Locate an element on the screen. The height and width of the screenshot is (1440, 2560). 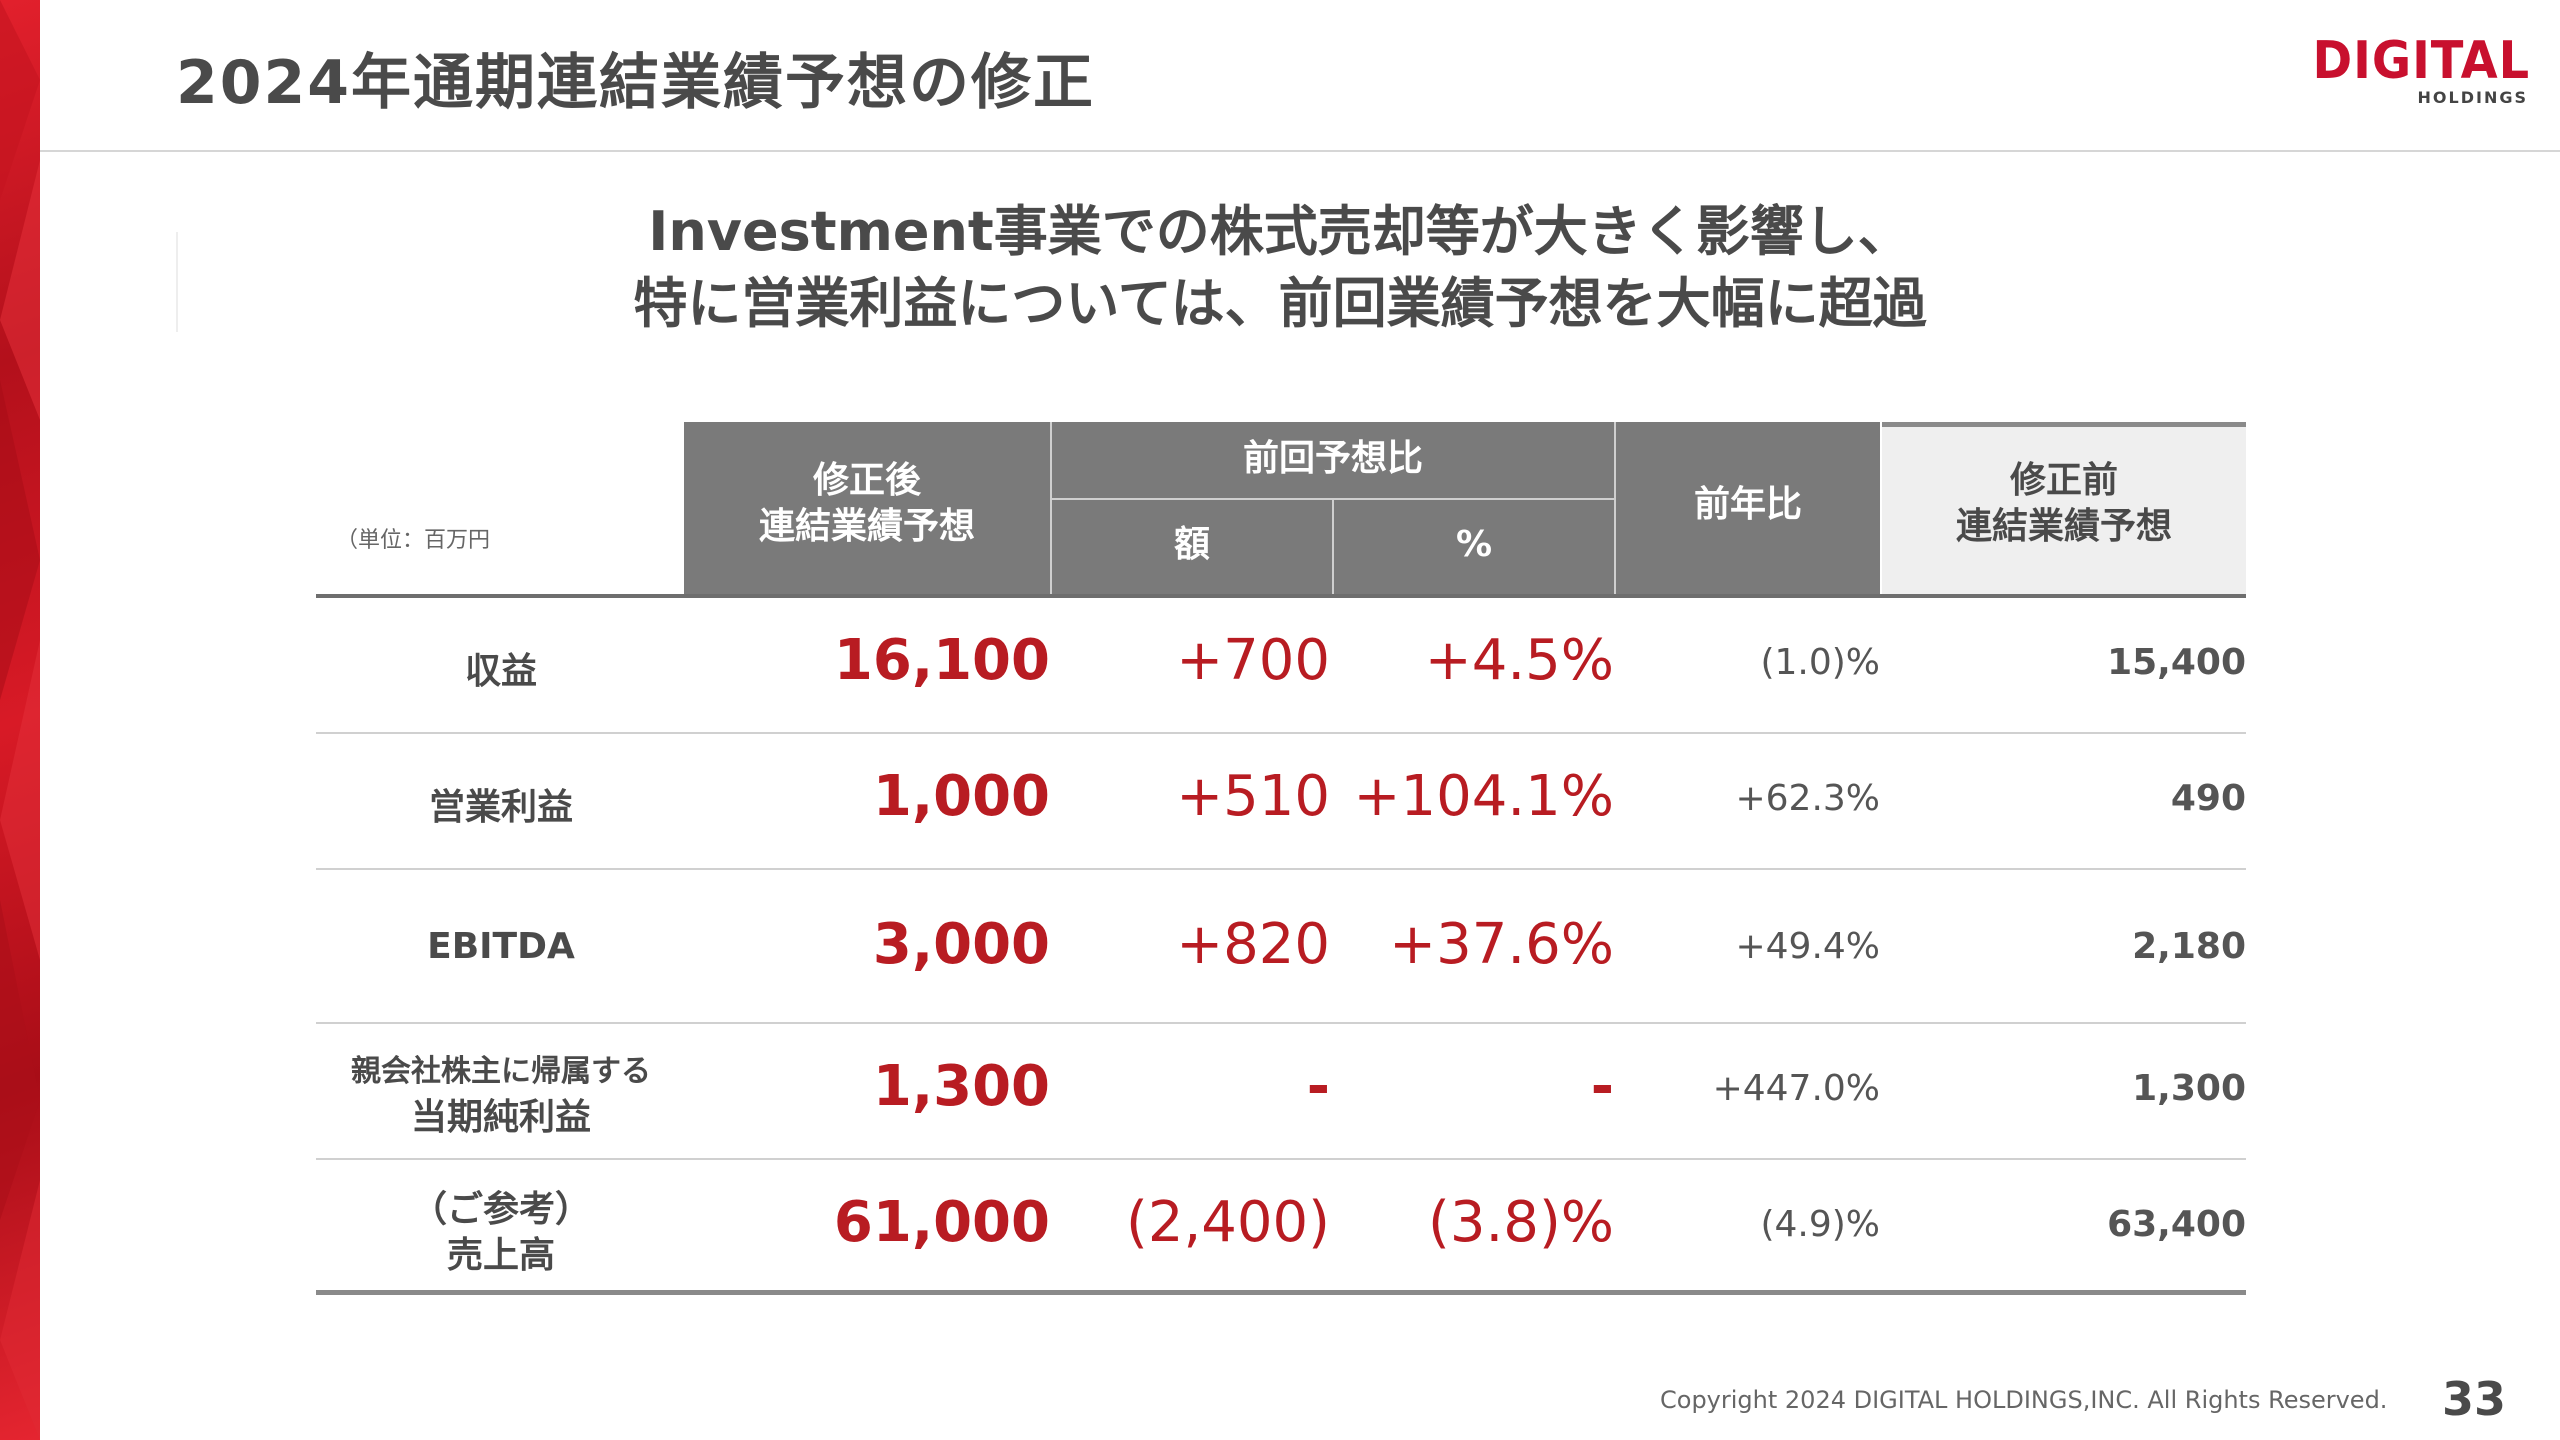
table-bottom-rule is located at coordinates (1281, 1292).